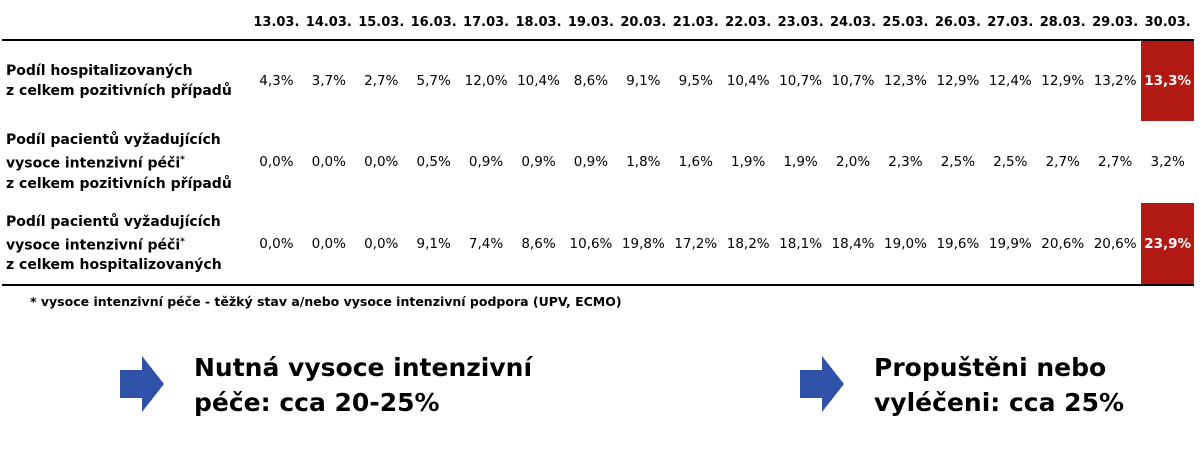 The image size is (1200, 455). I want to click on date-header: 30.03., so click(1167, 23).